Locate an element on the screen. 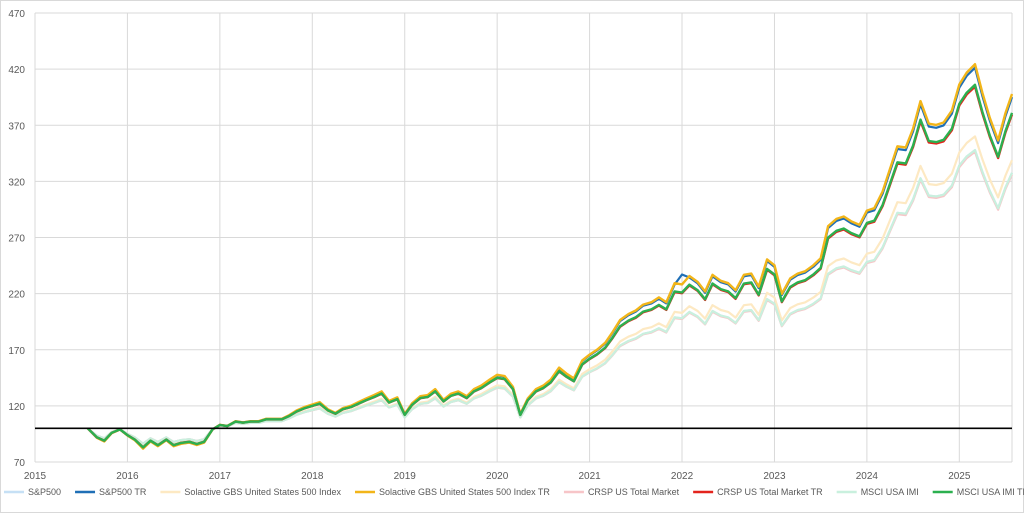 Image resolution: width=1024 pixels, height=518 pixels. y-axis-tick-labels: 70 120 170 220 270 320 370 420 470 is located at coordinates (16, 239).